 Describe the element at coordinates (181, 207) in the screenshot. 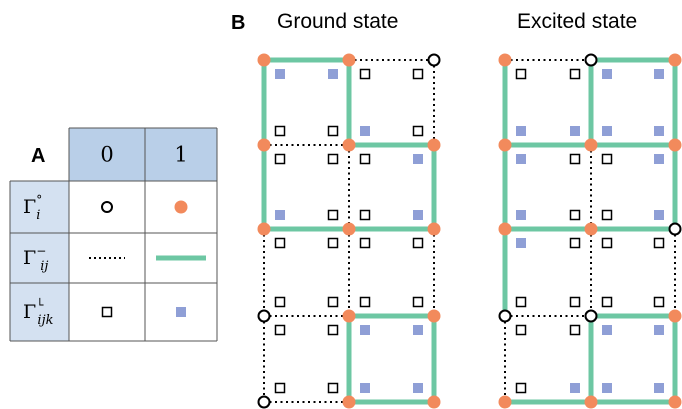

I see `orange-dot-icon` at that location.